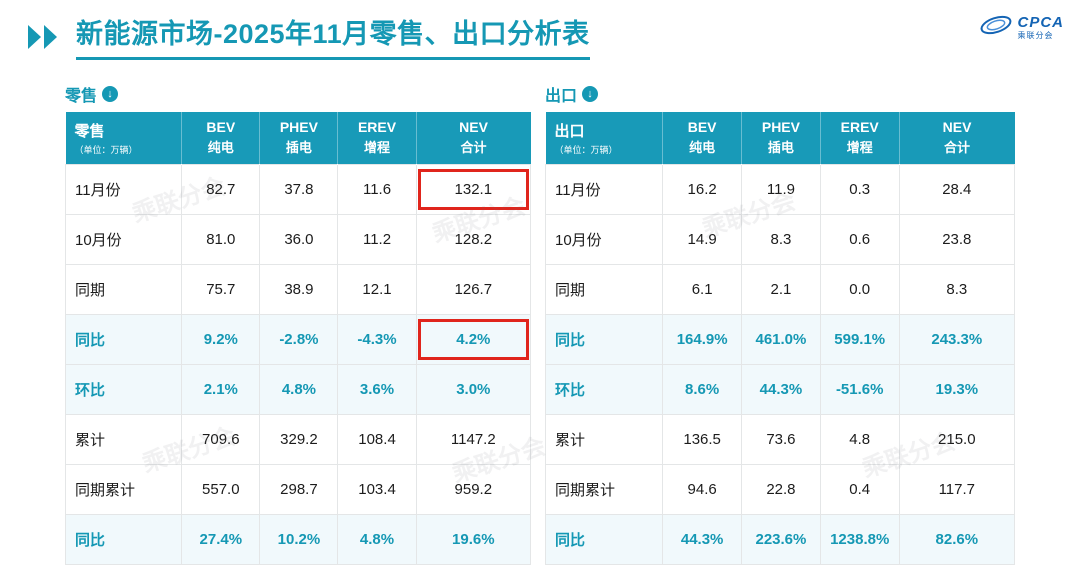 The height and width of the screenshot is (571, 1080). I want to click on table-row: 10月份 81.0 36.0 11.2 128.2, so click(298, 239).